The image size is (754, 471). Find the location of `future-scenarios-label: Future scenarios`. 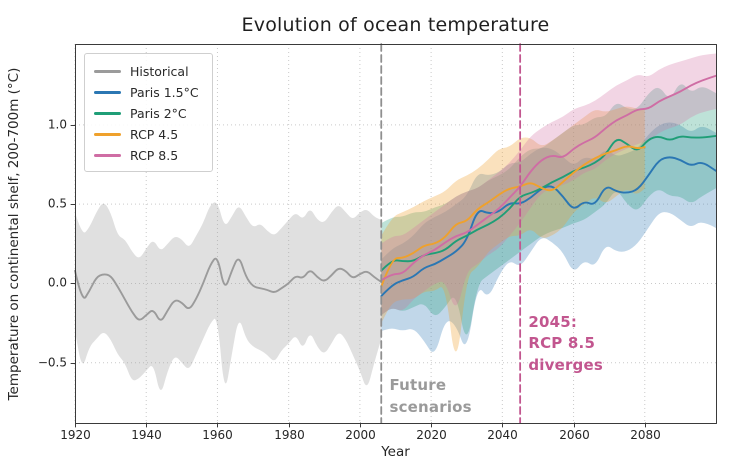

future-scenarios-label: Future scenarios is located at coordinates (430, 396).